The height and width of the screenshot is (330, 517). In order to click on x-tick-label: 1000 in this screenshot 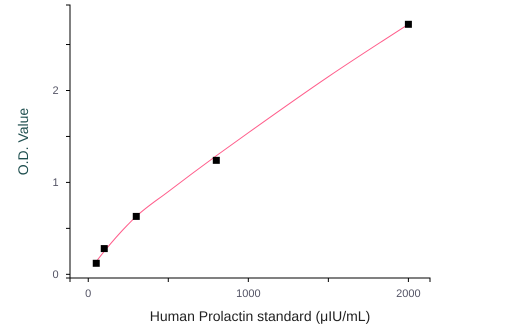, I will do `click(248, 294)`.